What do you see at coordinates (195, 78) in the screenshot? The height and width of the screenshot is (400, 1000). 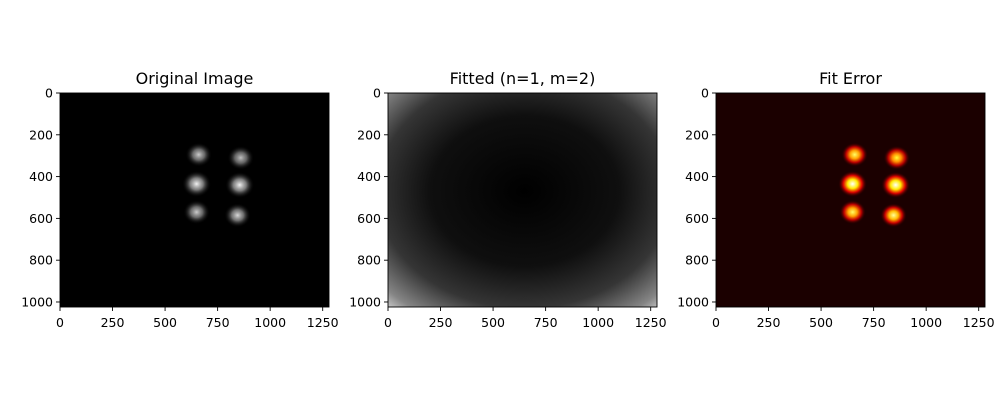 I see `panel-title: Original Image` at bounding box center [195, 78].